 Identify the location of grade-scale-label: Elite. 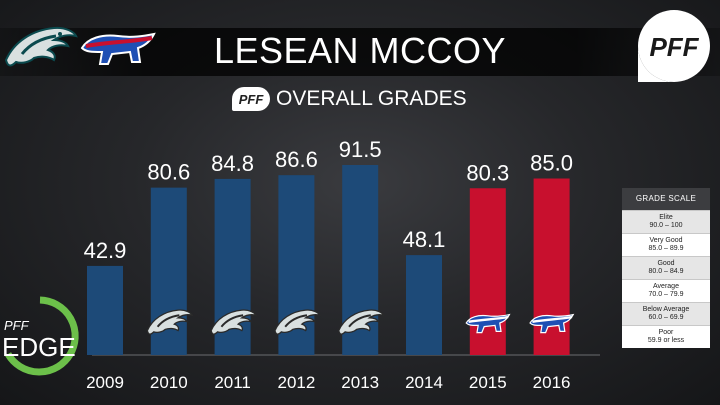
(666, 217).